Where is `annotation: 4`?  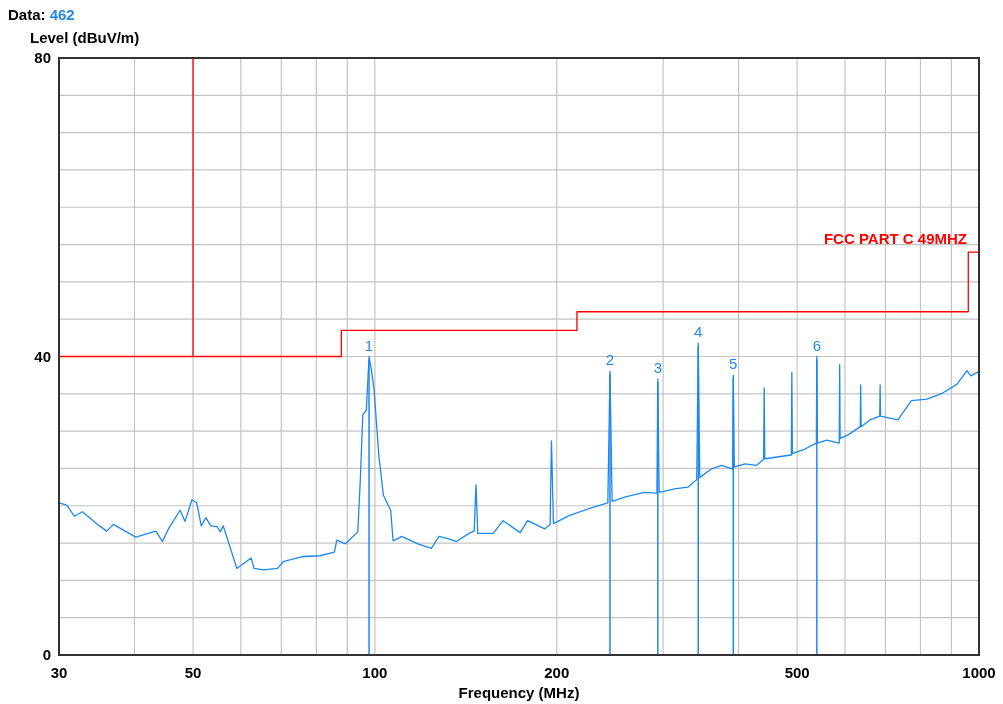 annotation: 4 is located at coordinates (698, 332).